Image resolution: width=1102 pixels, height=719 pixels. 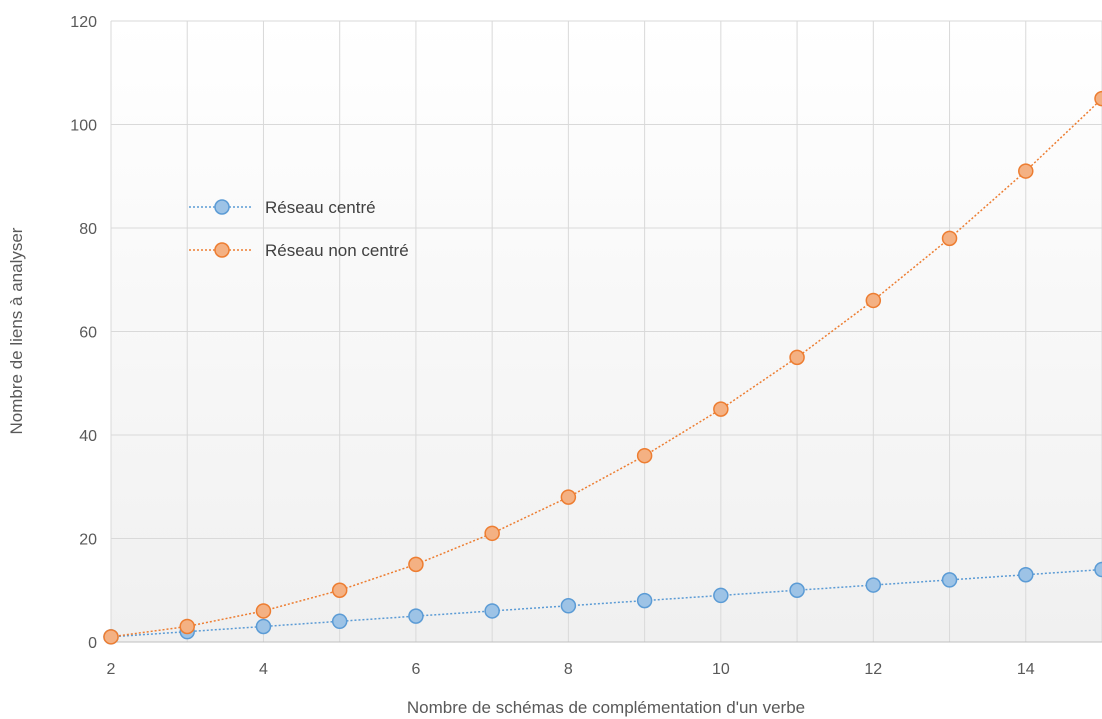 What do you see at coordinates (415, 669) in the screenshot?
I see `x-tick-label: 6` at bounding box center [415, 669].